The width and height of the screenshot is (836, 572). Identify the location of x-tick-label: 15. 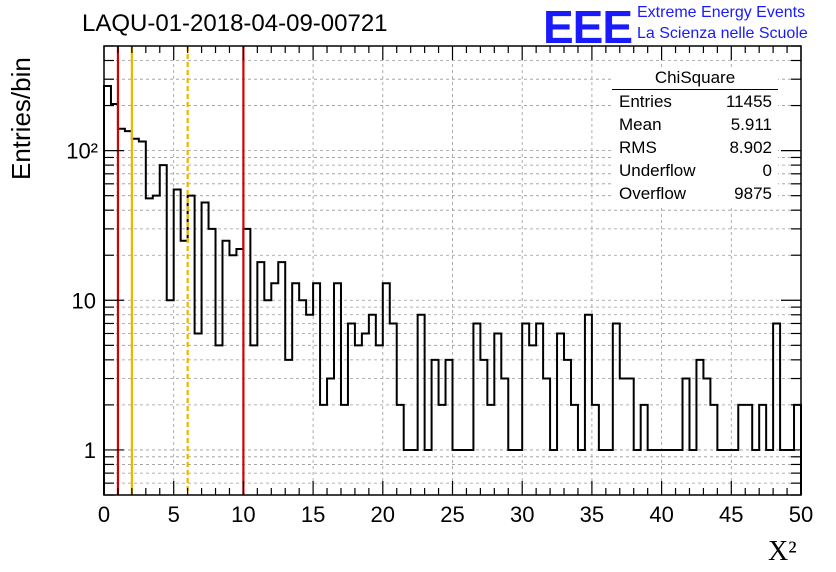
(313, 514).